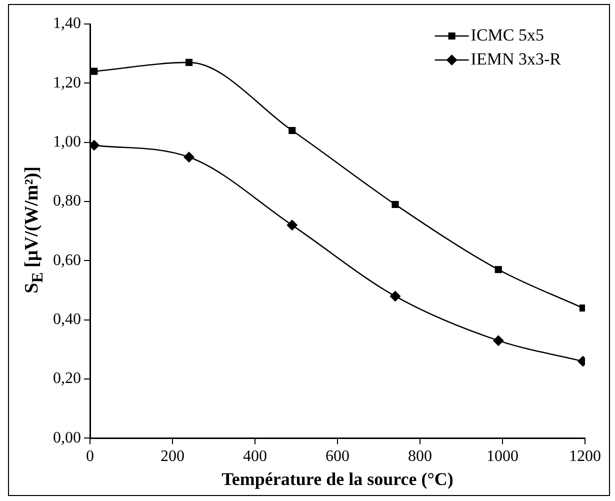 The width and height of the screenshot is (615, 501). I want to click on x-tick-label: 1200, so click(585, 457).